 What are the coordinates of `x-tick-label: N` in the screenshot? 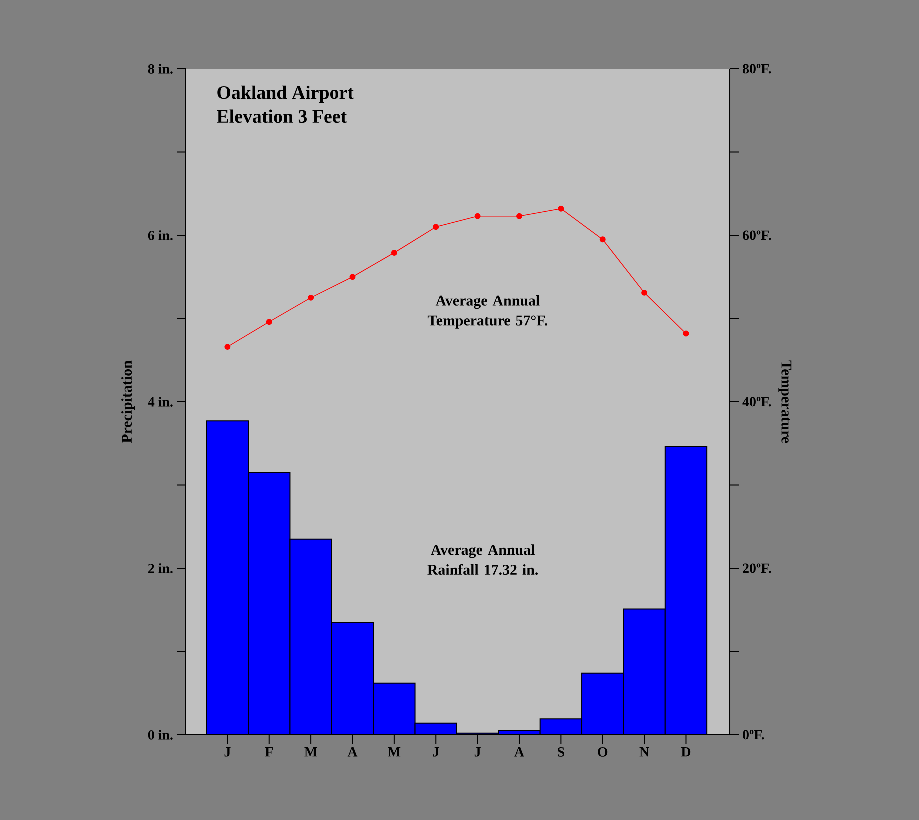 It's located at (645, 752).